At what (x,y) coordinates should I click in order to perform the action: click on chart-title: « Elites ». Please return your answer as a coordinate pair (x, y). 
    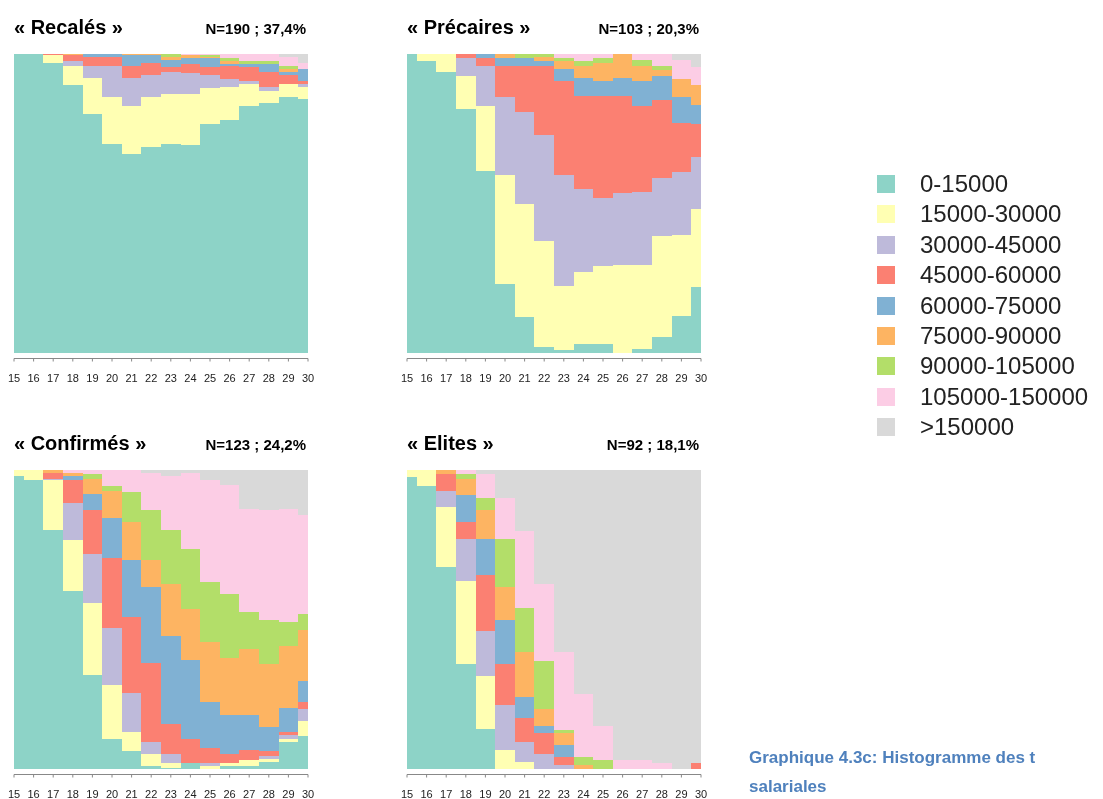
    Looking at the image, I should click on (450, 443).